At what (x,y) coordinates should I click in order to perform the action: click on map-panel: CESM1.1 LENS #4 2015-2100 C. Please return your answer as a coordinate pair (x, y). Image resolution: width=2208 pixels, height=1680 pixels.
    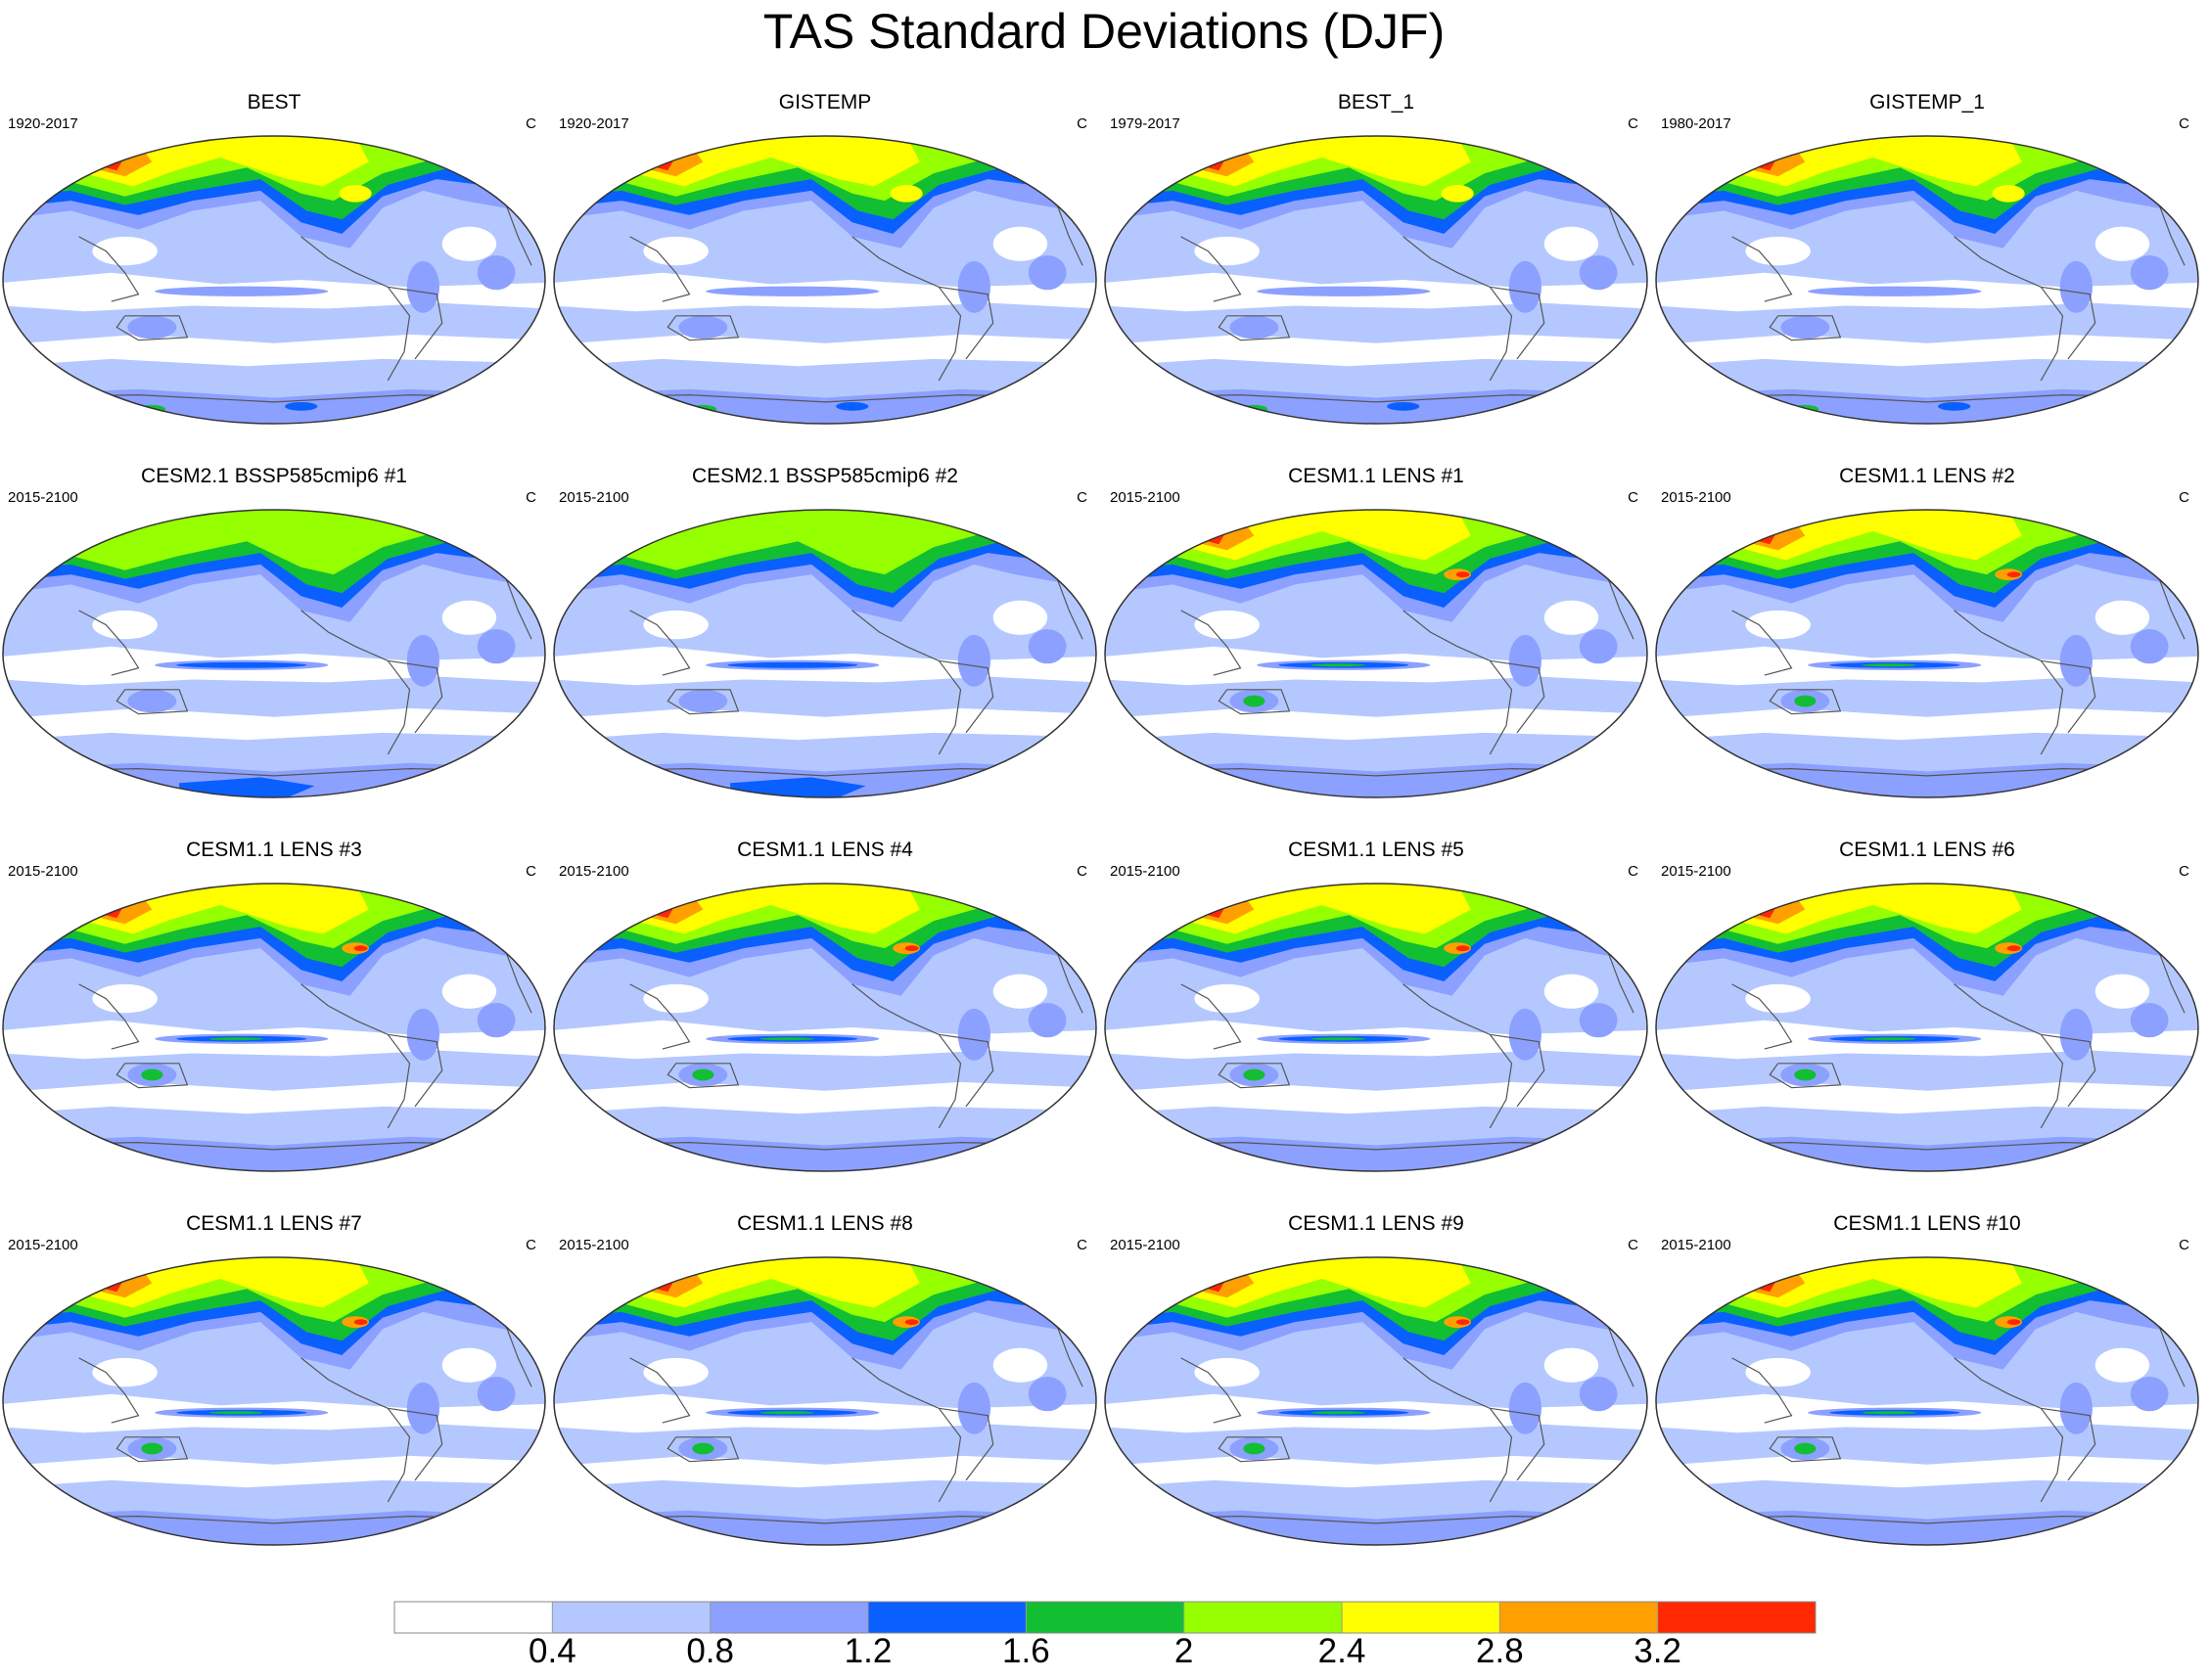
    Looking at the image, I should click on (825, 1009).